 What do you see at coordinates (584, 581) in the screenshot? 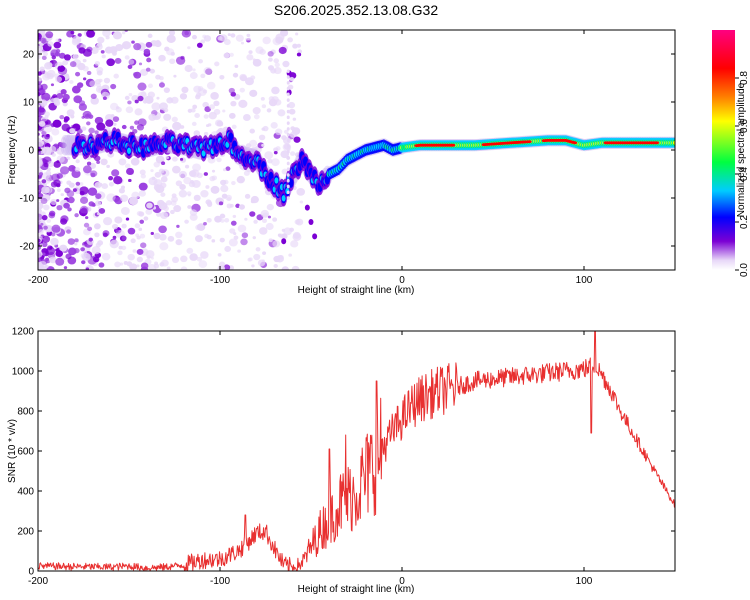
I see `snr-x-tick-label: 100` at bounding box center [584, 581].